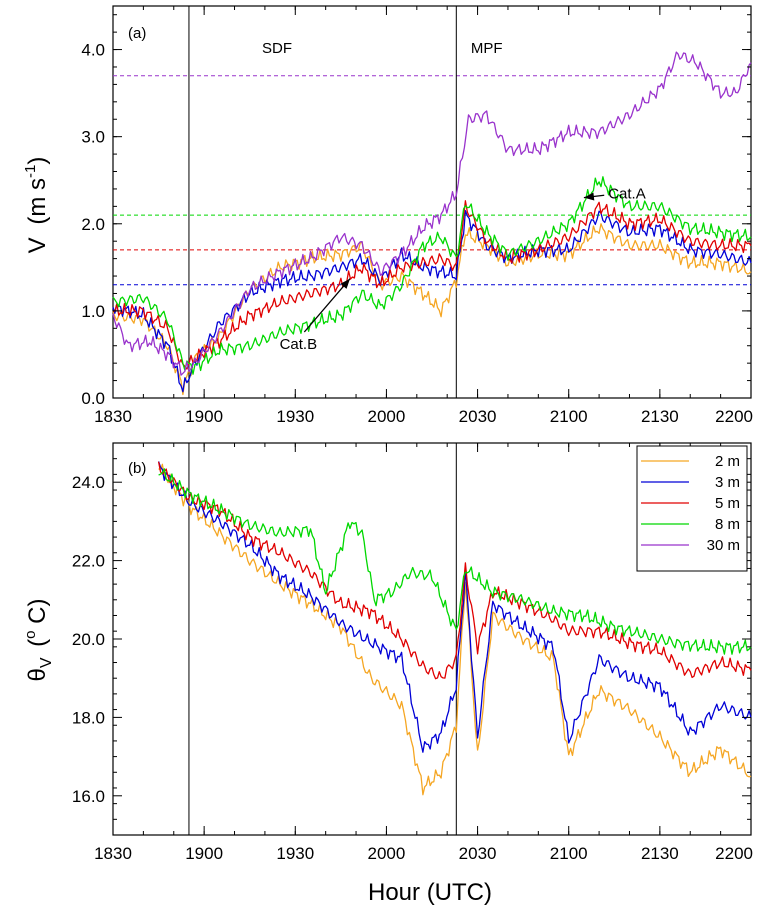  I want to click on y-tick-label: 0.0, so click(93, 398).